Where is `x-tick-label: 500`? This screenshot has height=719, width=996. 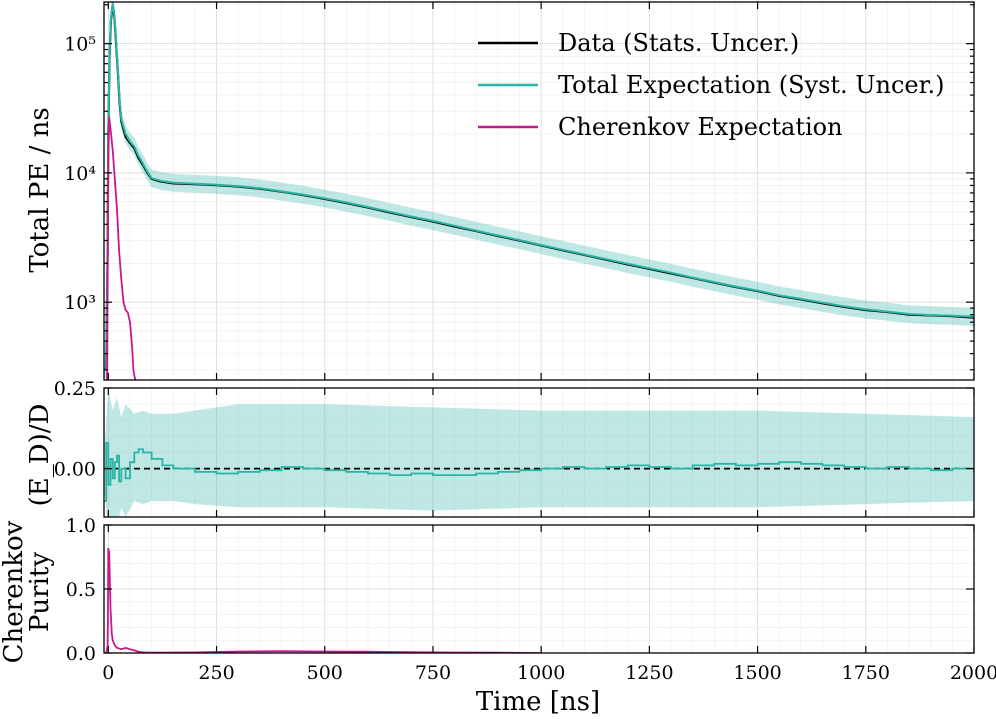
x-tick-label: 500 is located at coordinates (325, 673).